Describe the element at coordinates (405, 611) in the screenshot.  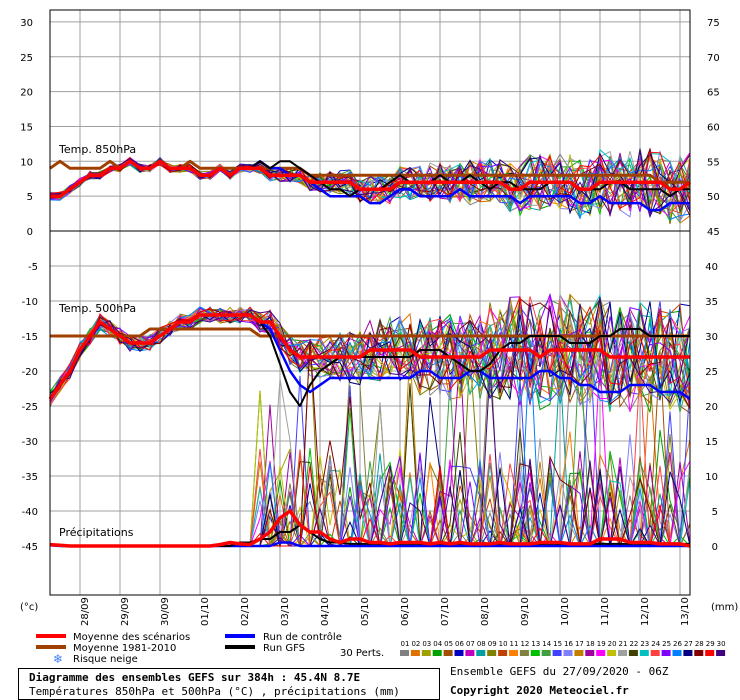
I see `x-tick-label-date: 06/10` at that location.